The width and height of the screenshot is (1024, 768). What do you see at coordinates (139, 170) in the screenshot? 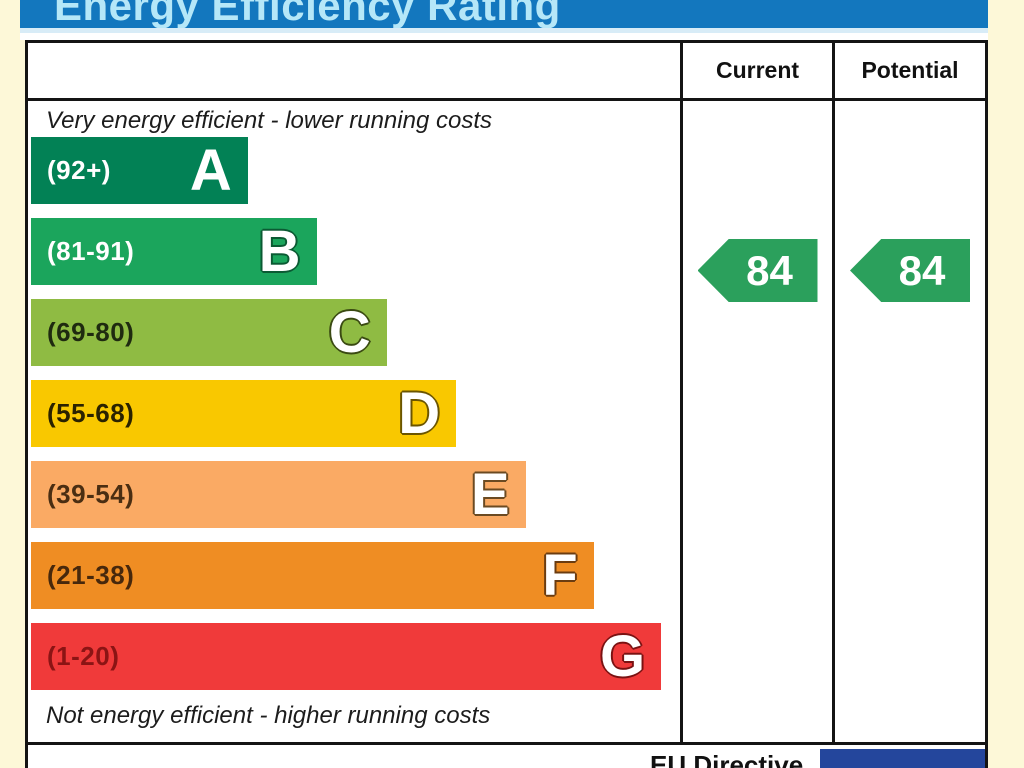
I see `band-a: (92+) A` at bounding box center [139, 170].